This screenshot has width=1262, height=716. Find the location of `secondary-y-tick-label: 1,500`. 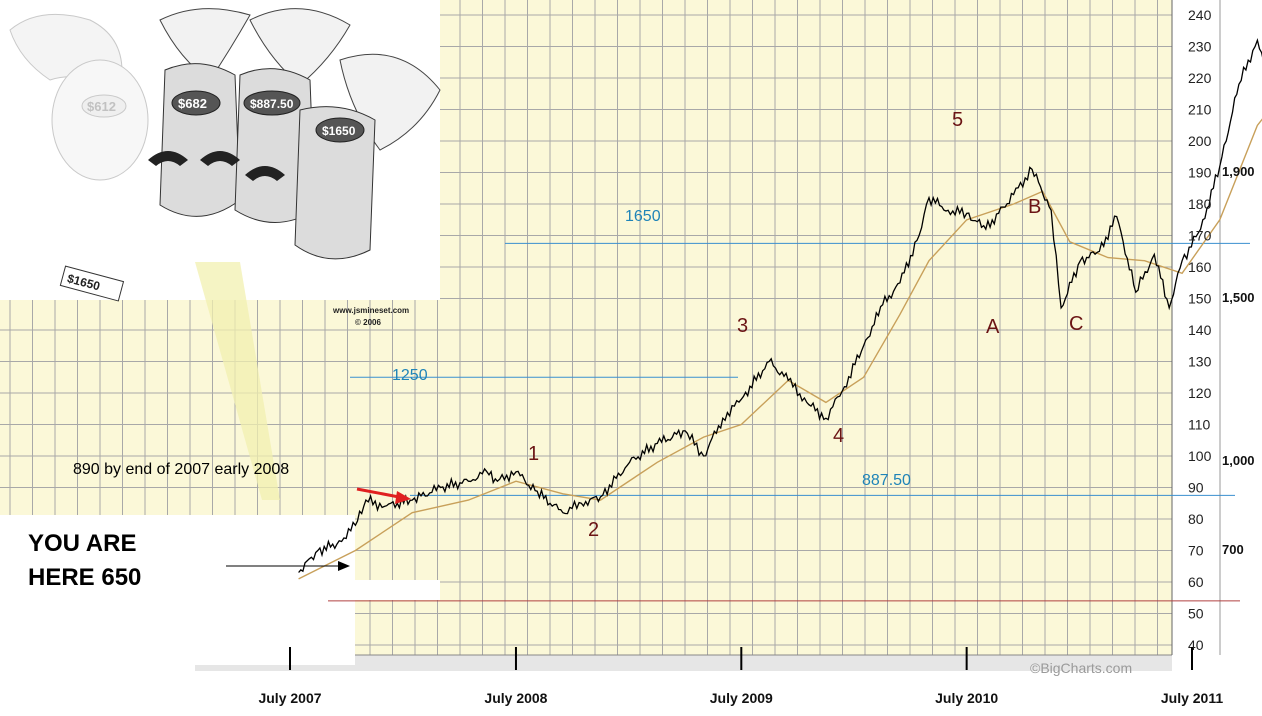

secondary-y-tick-label: 1,500 is located at coordinates (1238, 297).